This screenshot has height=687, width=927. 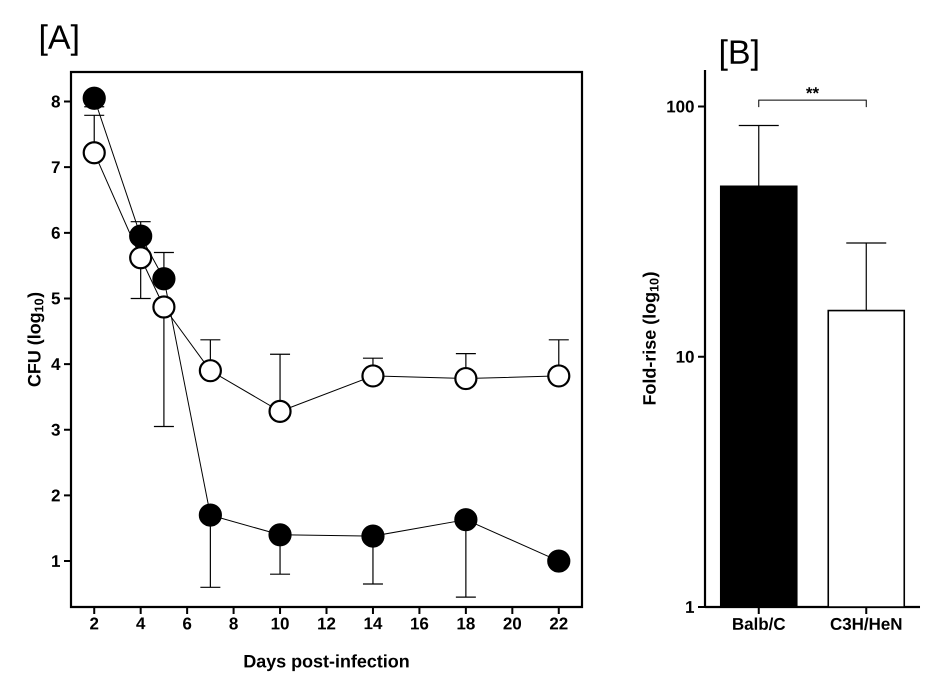 I want to click on y-tick-label: 8, so click(x=56, y=102).